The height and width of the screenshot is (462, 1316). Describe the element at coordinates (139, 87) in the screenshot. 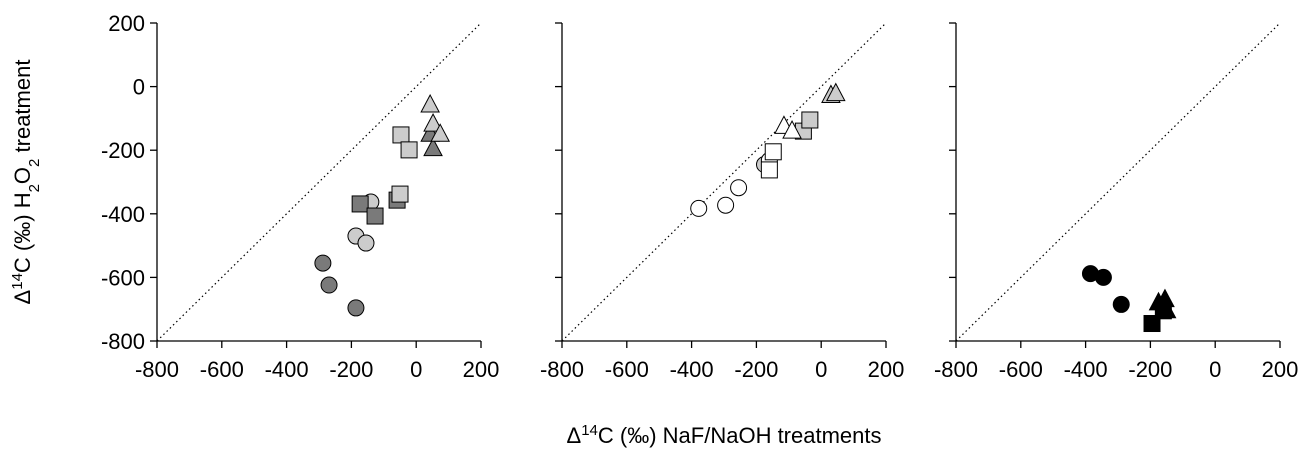

I see `y-tick-label: 0` at that location.